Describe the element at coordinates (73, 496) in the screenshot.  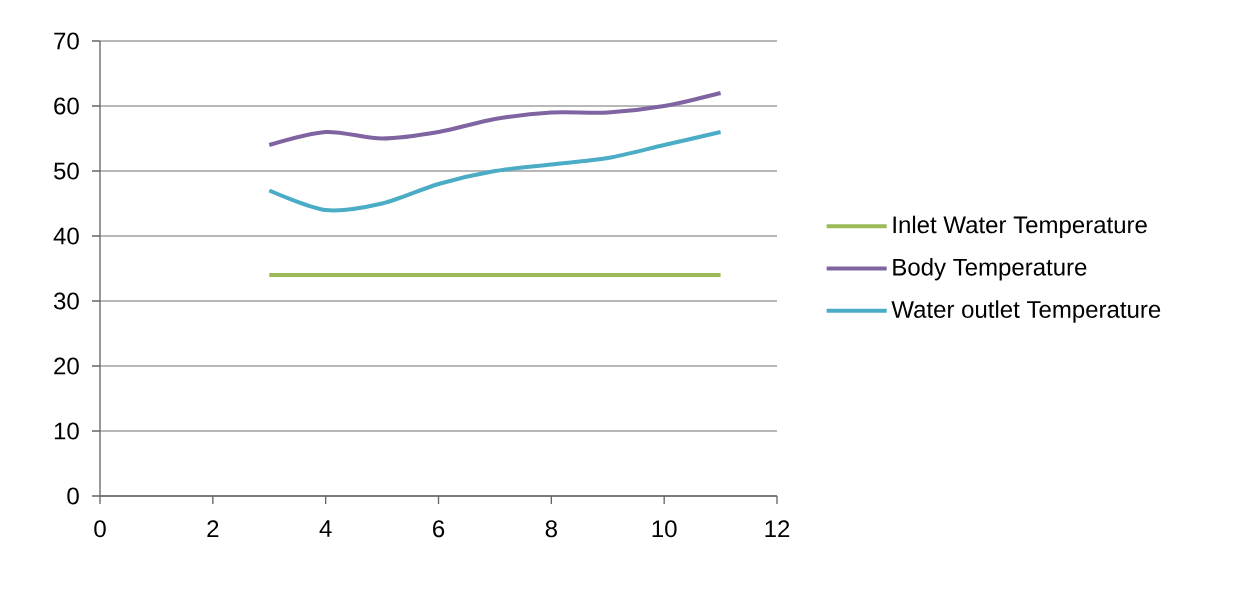
I see `y-tick-label: 0` at that location.